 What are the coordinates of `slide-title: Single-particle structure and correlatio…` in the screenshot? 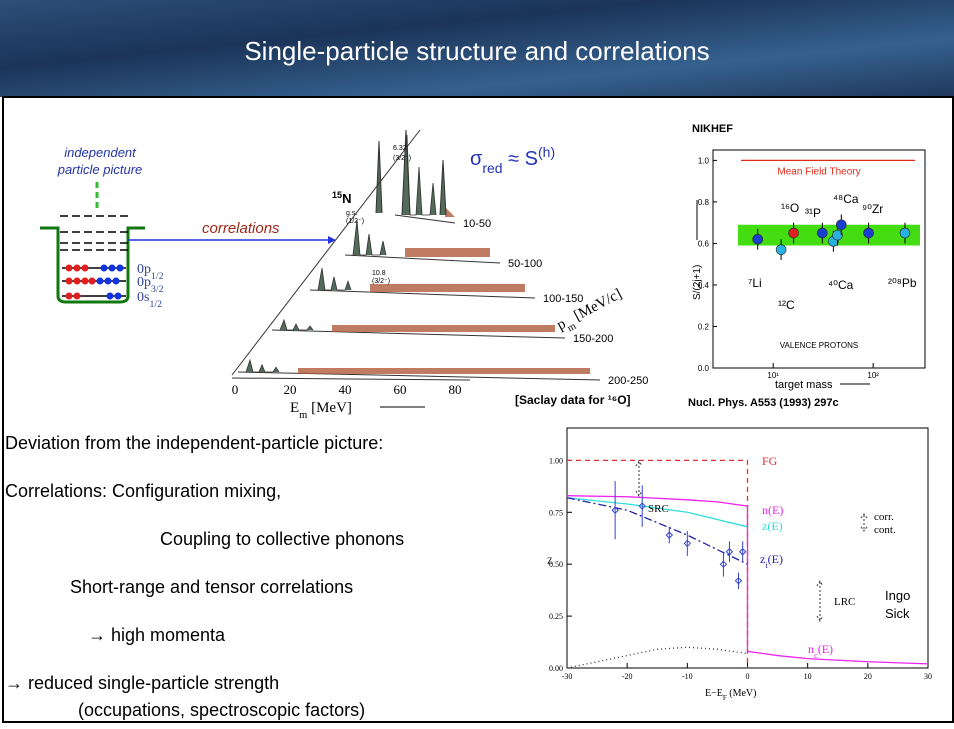 It's located at (476, 51).